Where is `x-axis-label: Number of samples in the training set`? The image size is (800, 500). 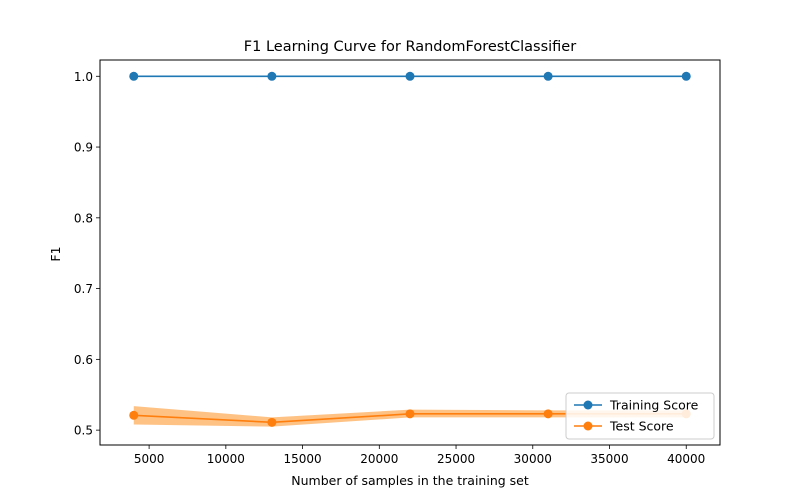 x-axis-label: Number of samples in the training set is located at coordinates (410, 480).